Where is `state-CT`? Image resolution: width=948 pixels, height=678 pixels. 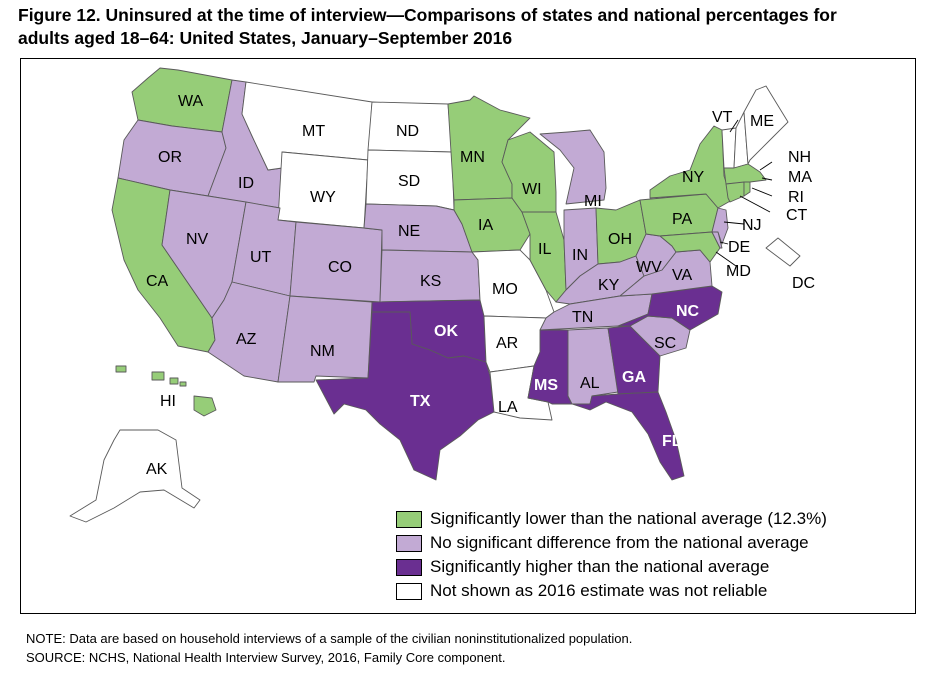
state-CT is located at coordinates (735, 192).